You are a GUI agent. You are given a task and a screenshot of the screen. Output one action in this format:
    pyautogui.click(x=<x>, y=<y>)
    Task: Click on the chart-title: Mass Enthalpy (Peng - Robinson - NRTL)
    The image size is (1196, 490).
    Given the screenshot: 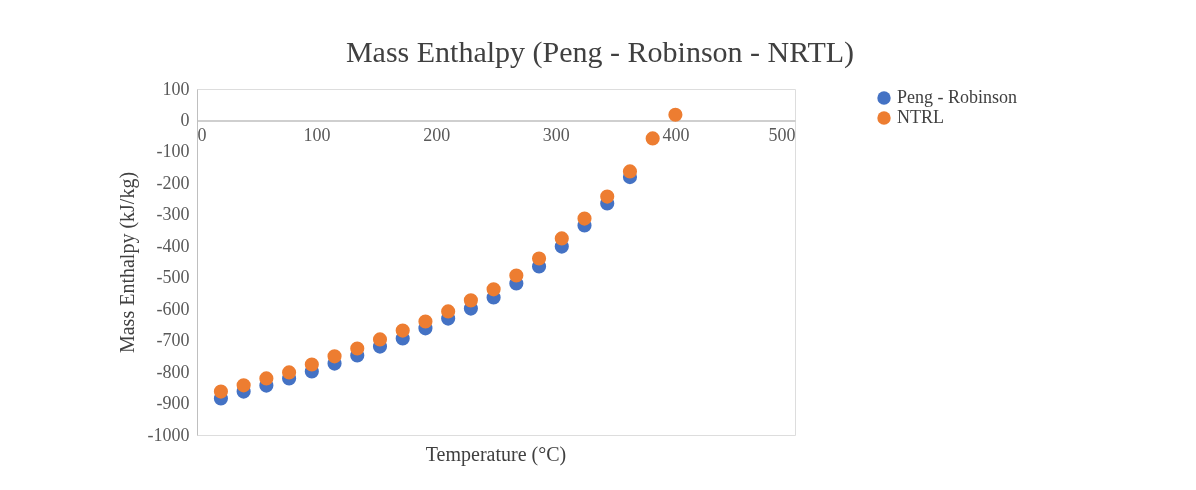 What is the action you would take?
    pyautogui.click(x=600, y=52)
    